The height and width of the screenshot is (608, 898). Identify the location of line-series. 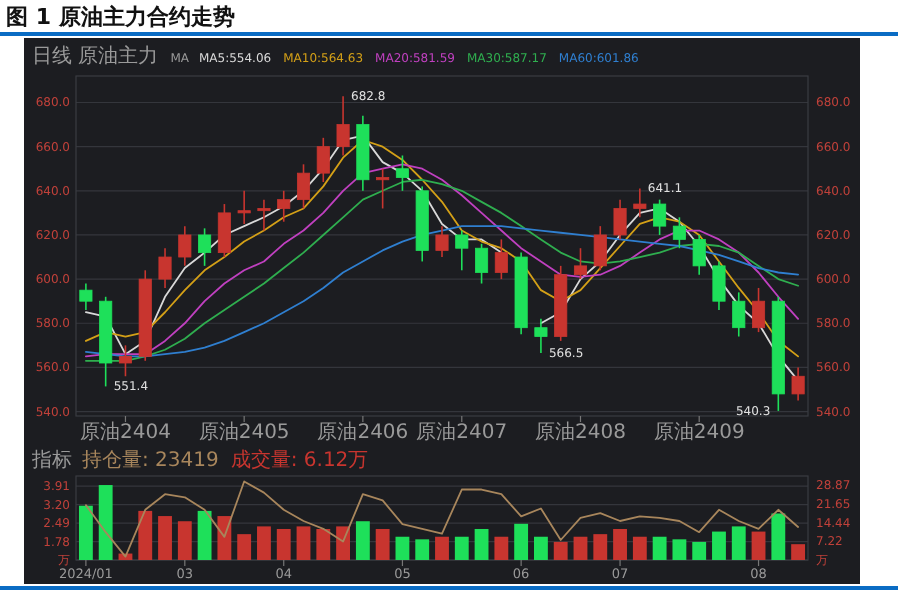
(442, 519).